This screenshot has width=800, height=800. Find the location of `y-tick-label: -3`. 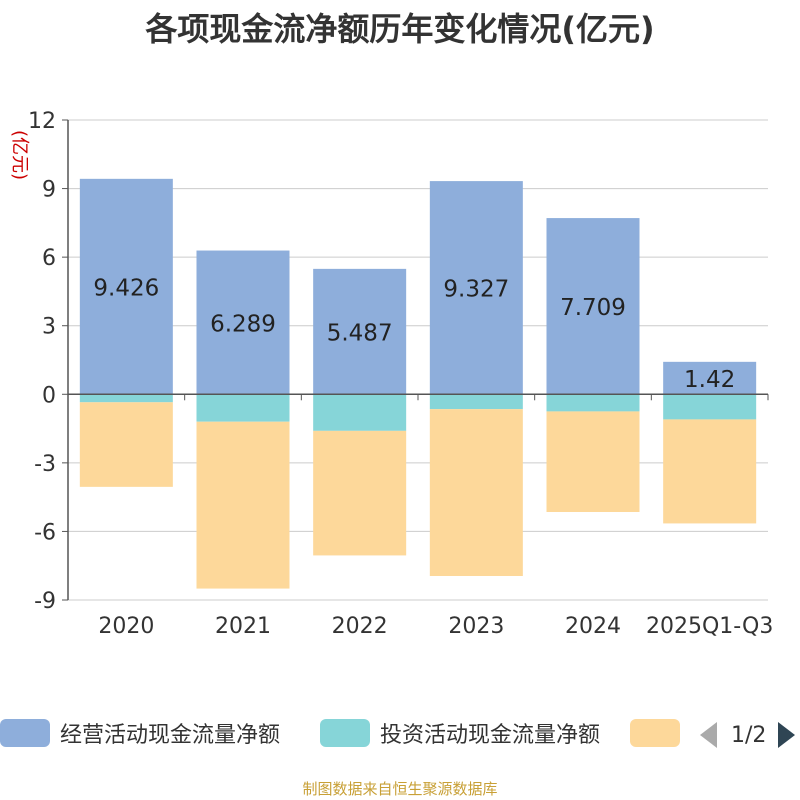

y-tick-label: -3 is located at coordinates (45, 464).